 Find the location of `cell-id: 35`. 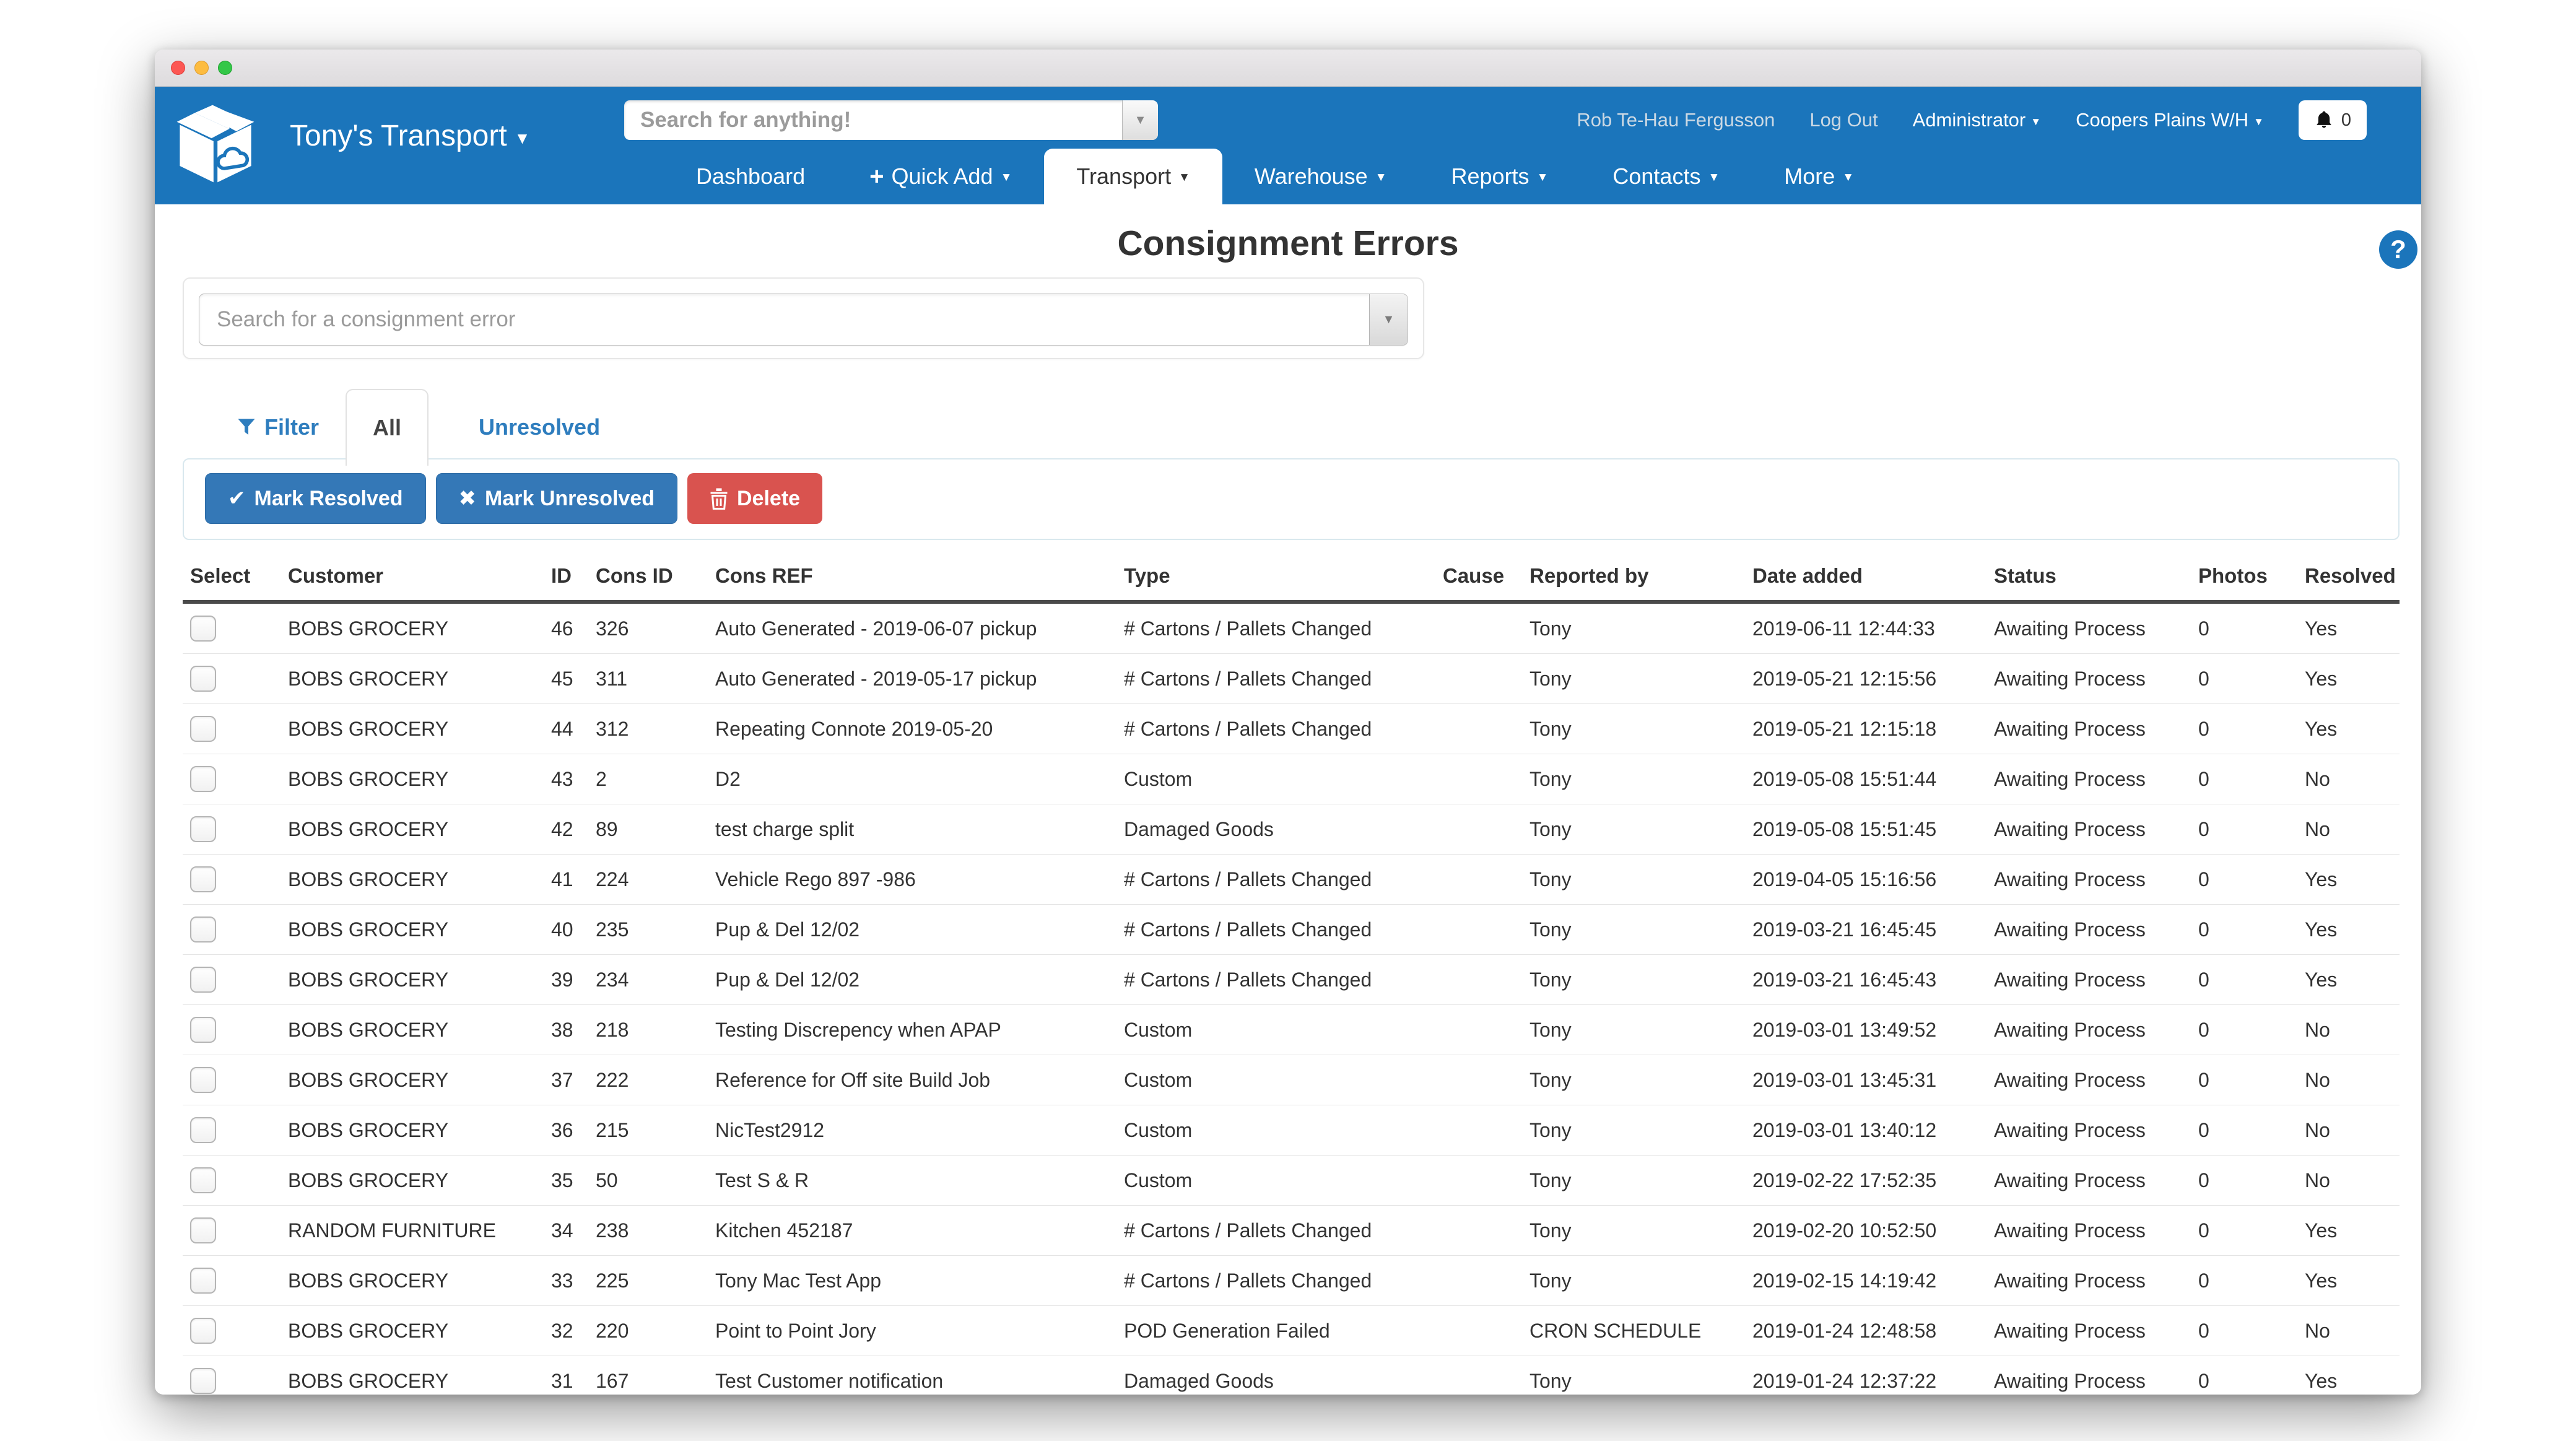

cell-id: 35 is located at coordinates (562, 1180).